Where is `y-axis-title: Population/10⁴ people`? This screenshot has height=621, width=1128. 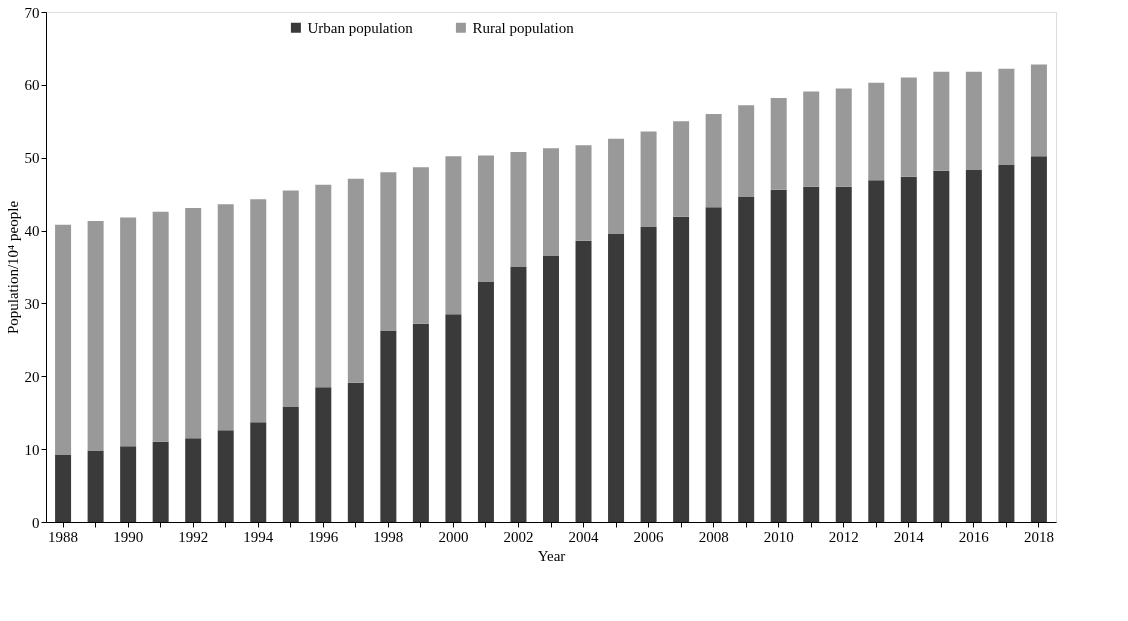
y-axis-title: Population/10⁴ people is located at coordinates (12, 267).